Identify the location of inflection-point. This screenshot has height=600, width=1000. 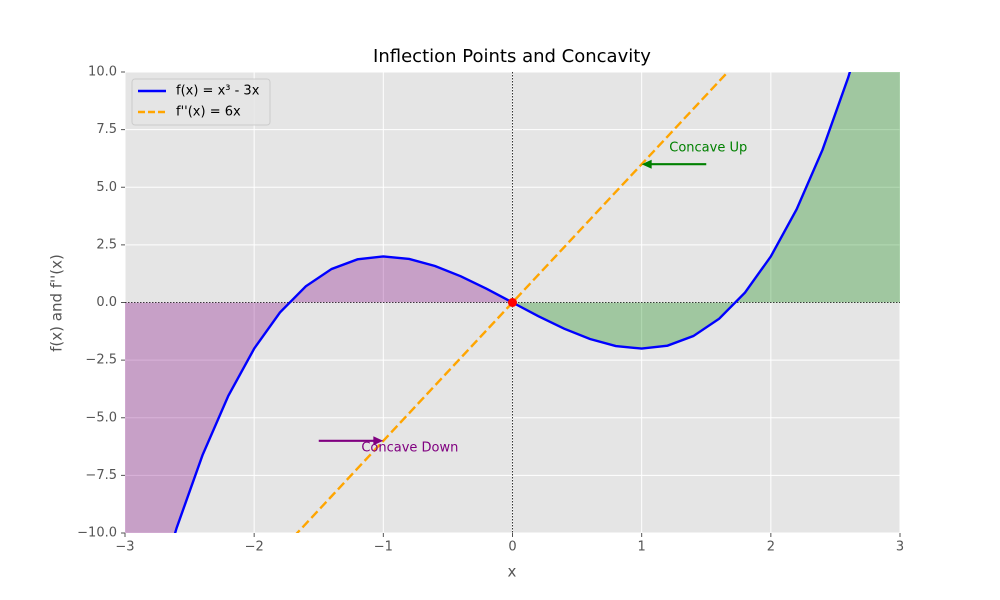
(512, 302).